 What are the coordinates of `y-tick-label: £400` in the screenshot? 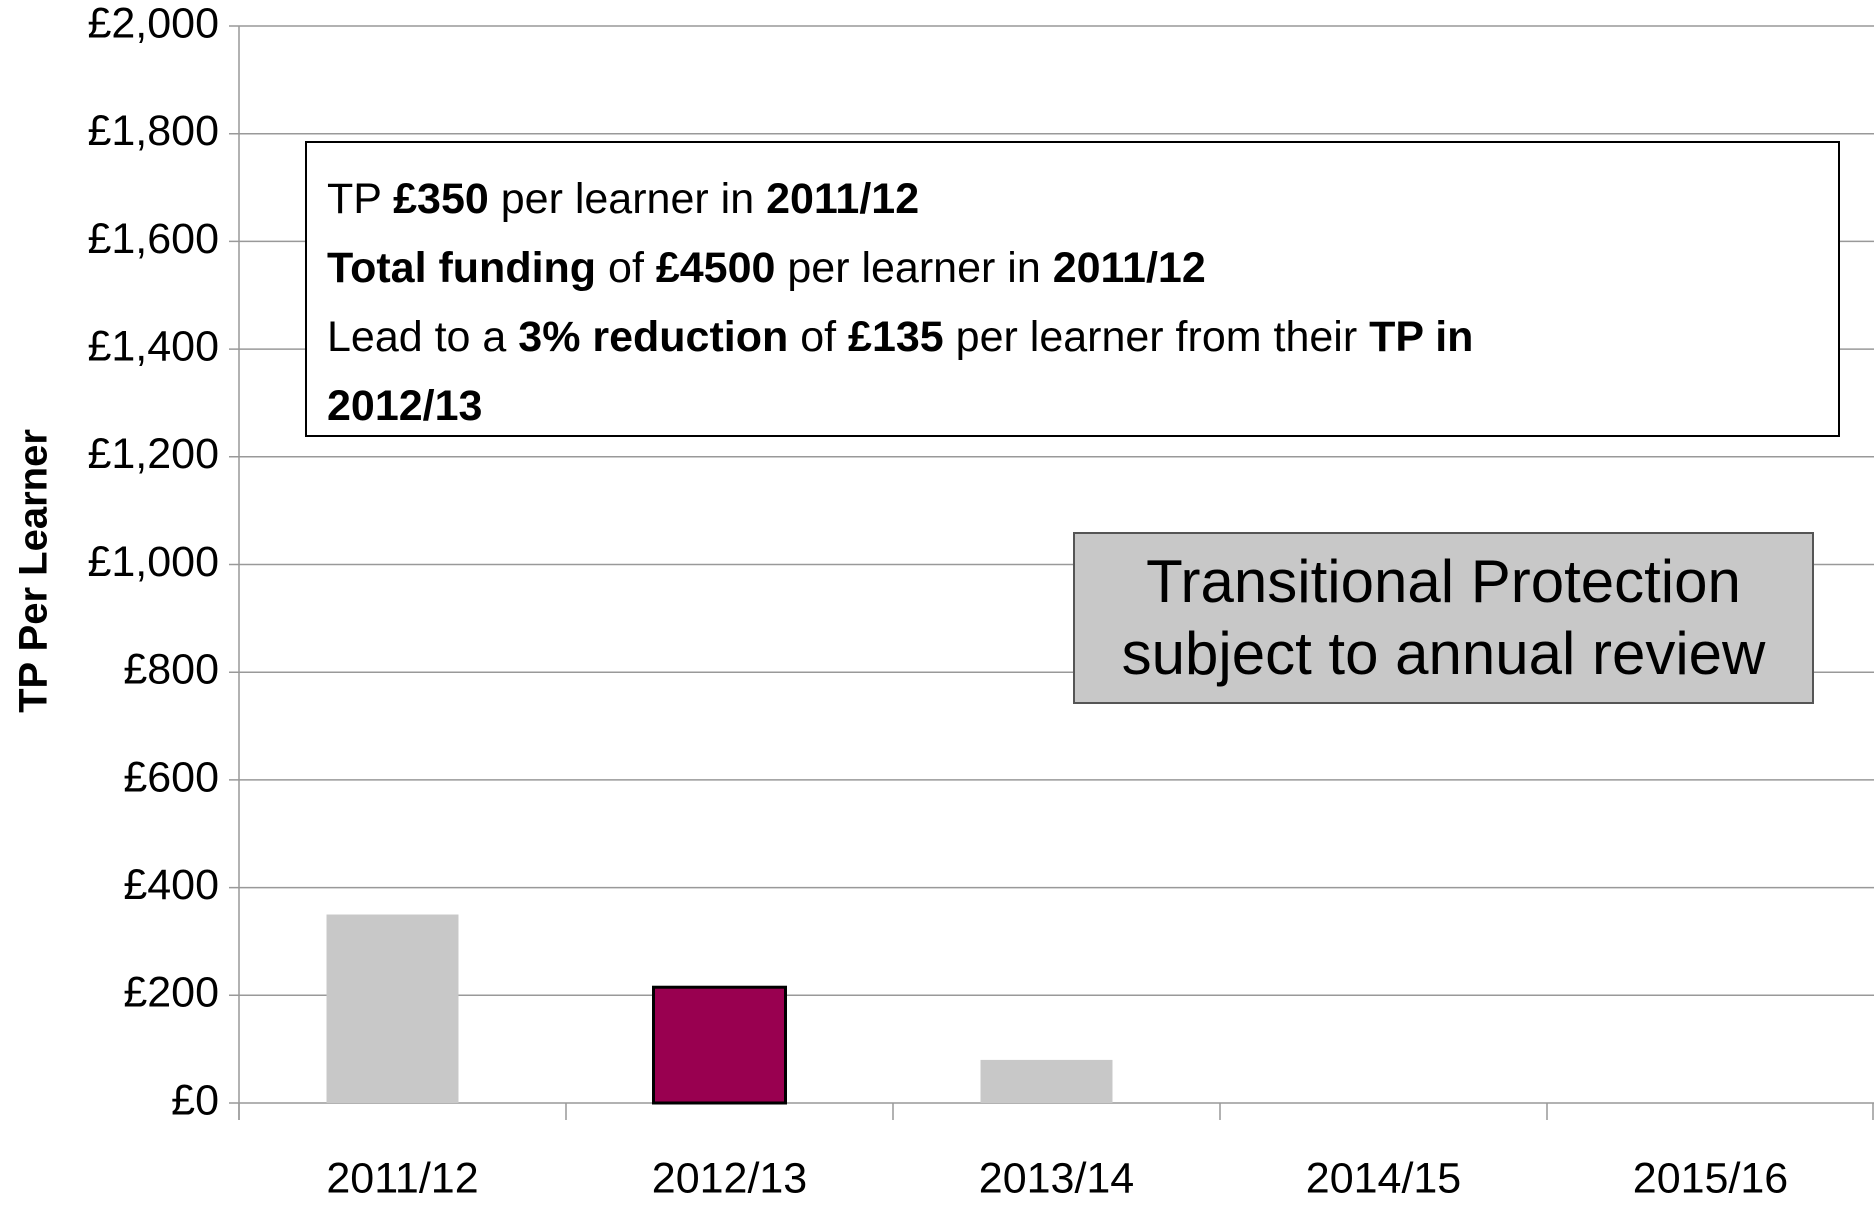 It's located at (171, 885).